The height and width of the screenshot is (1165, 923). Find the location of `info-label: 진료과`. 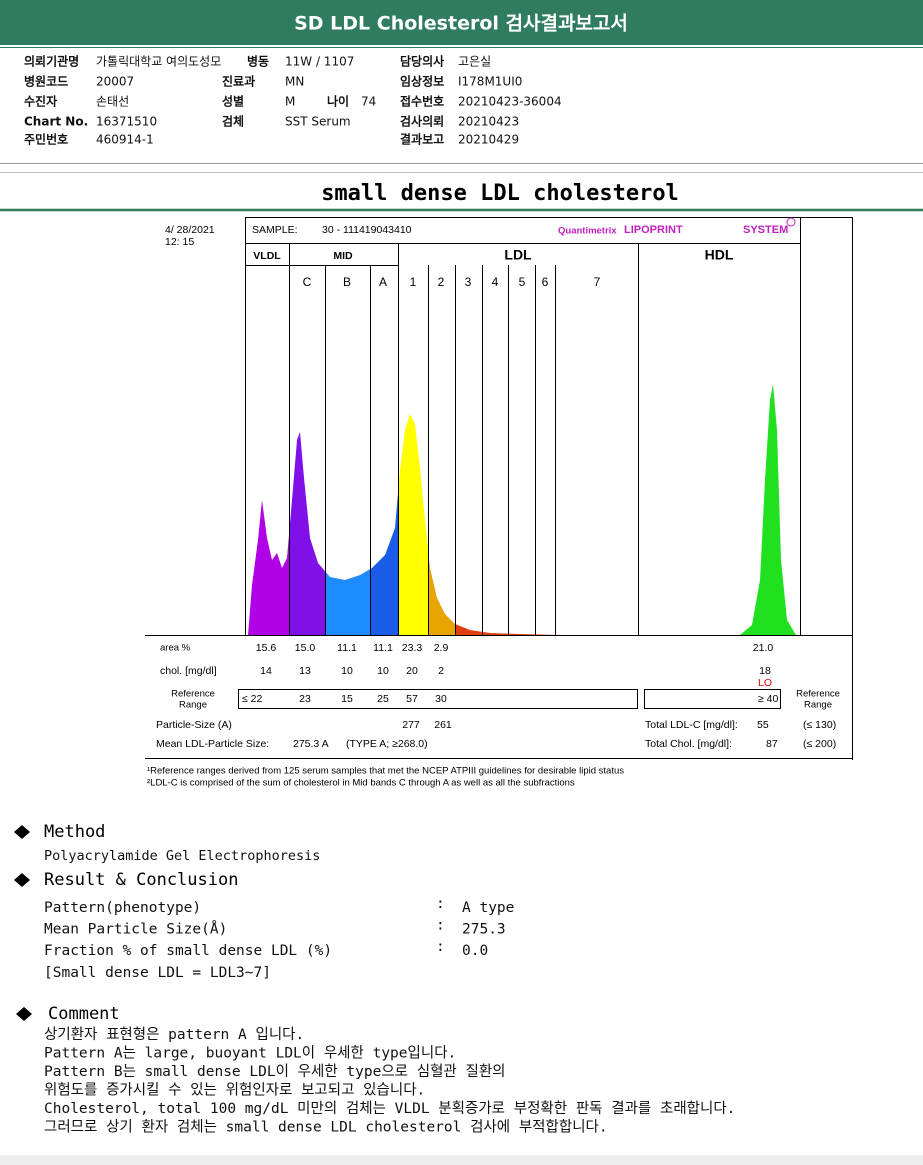

info-label: 진료과 is located at coordinates (238, 81).